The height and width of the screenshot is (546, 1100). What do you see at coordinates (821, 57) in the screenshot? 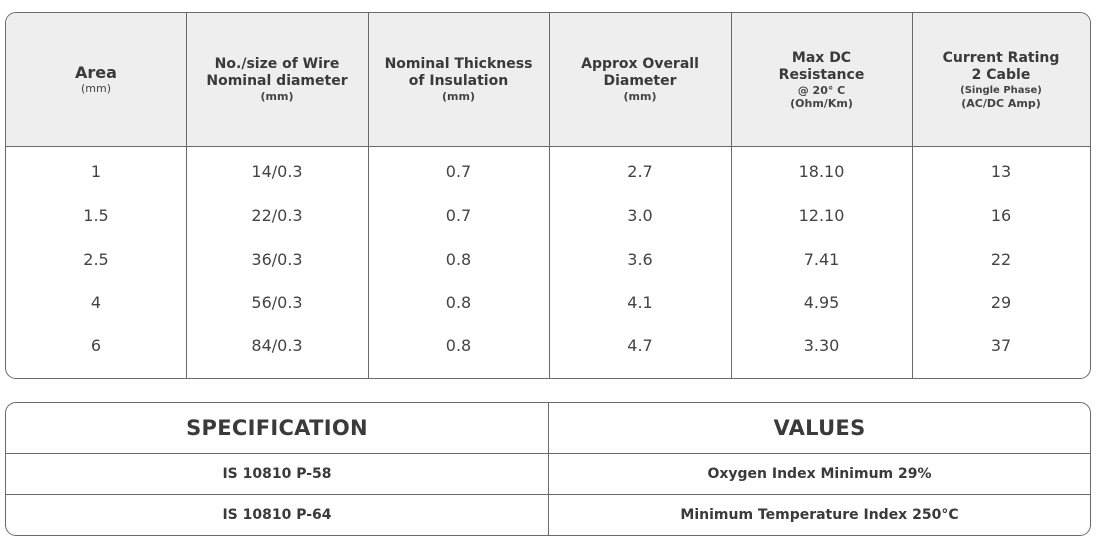
I see `header-main: Max DC` at bounding box center [821, 57].